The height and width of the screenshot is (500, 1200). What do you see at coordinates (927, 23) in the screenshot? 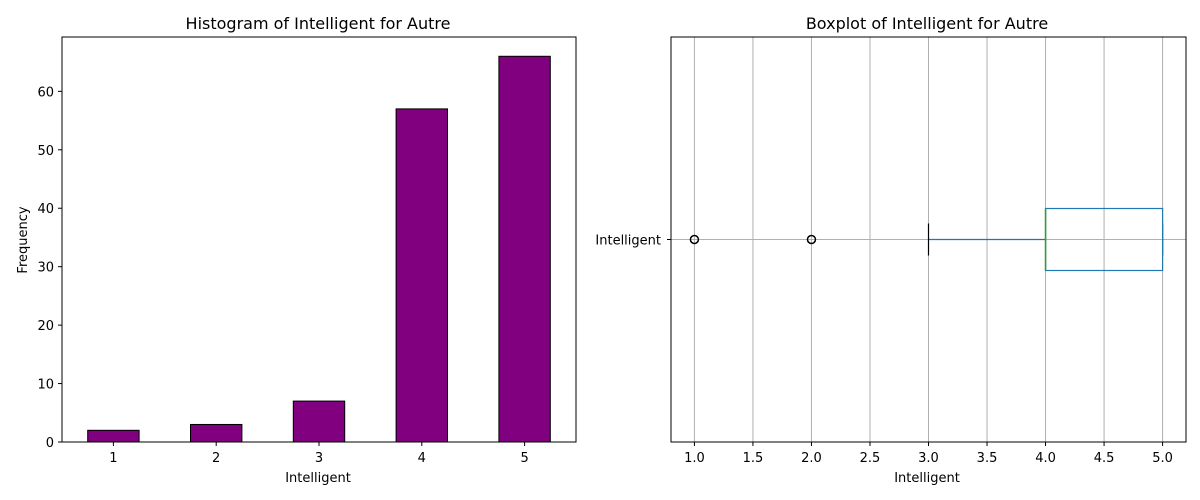
I see `boxplot-title: Boxplot of Intelligent for Autre` at bounding box center [927, 23].